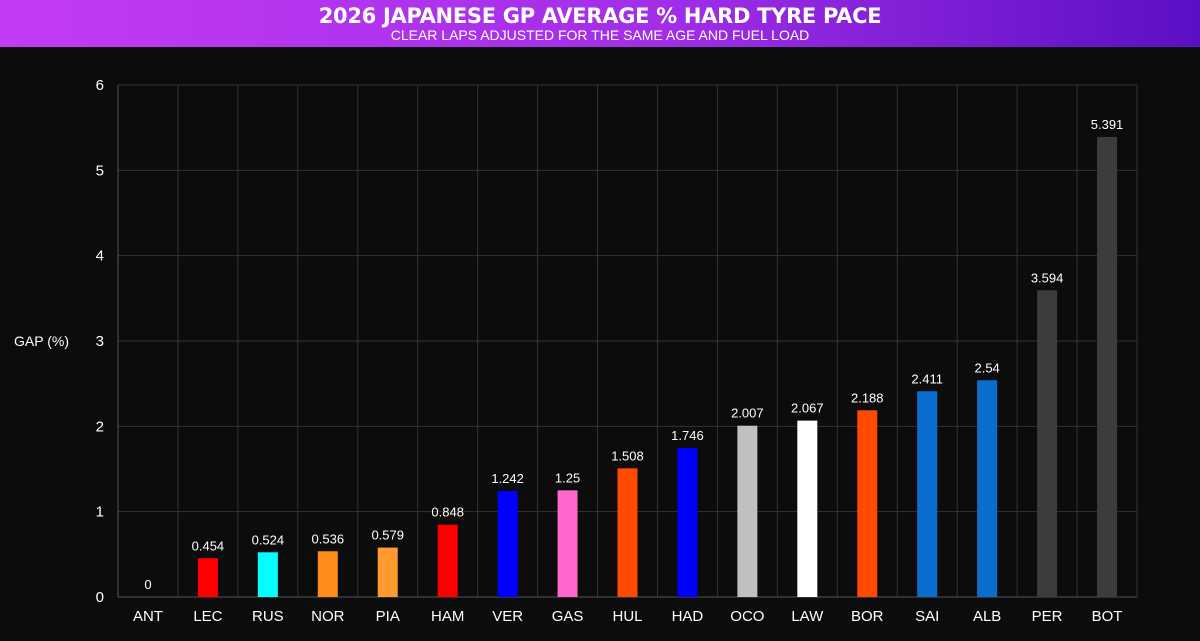 This screenshot has height=641, width=1200. I want to click on bar-per, so click(1047, 443).